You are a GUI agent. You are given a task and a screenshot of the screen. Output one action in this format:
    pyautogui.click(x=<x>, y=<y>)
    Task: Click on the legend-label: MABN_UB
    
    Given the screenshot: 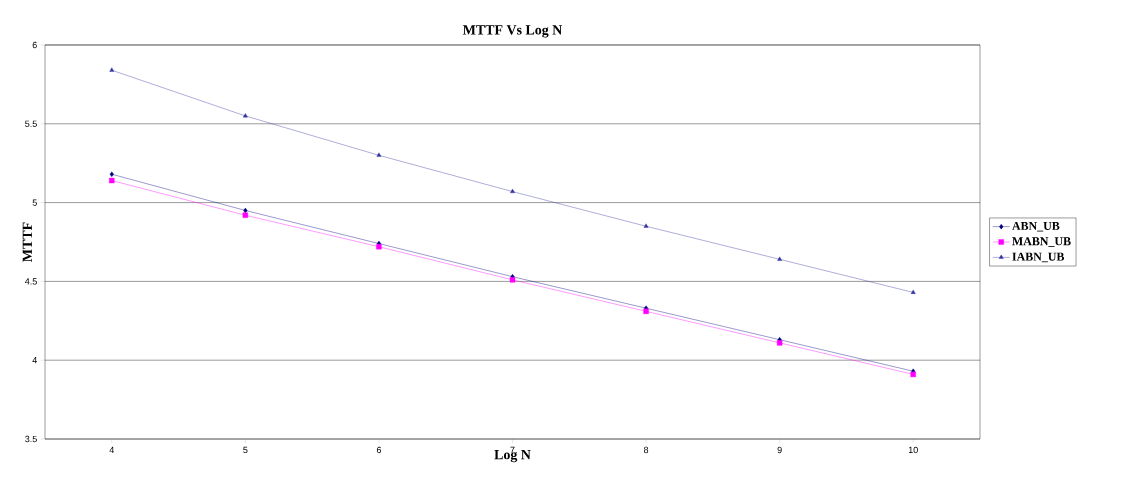 What is the action you would take?
    pyautogui.click(x=1041, y=242)
    